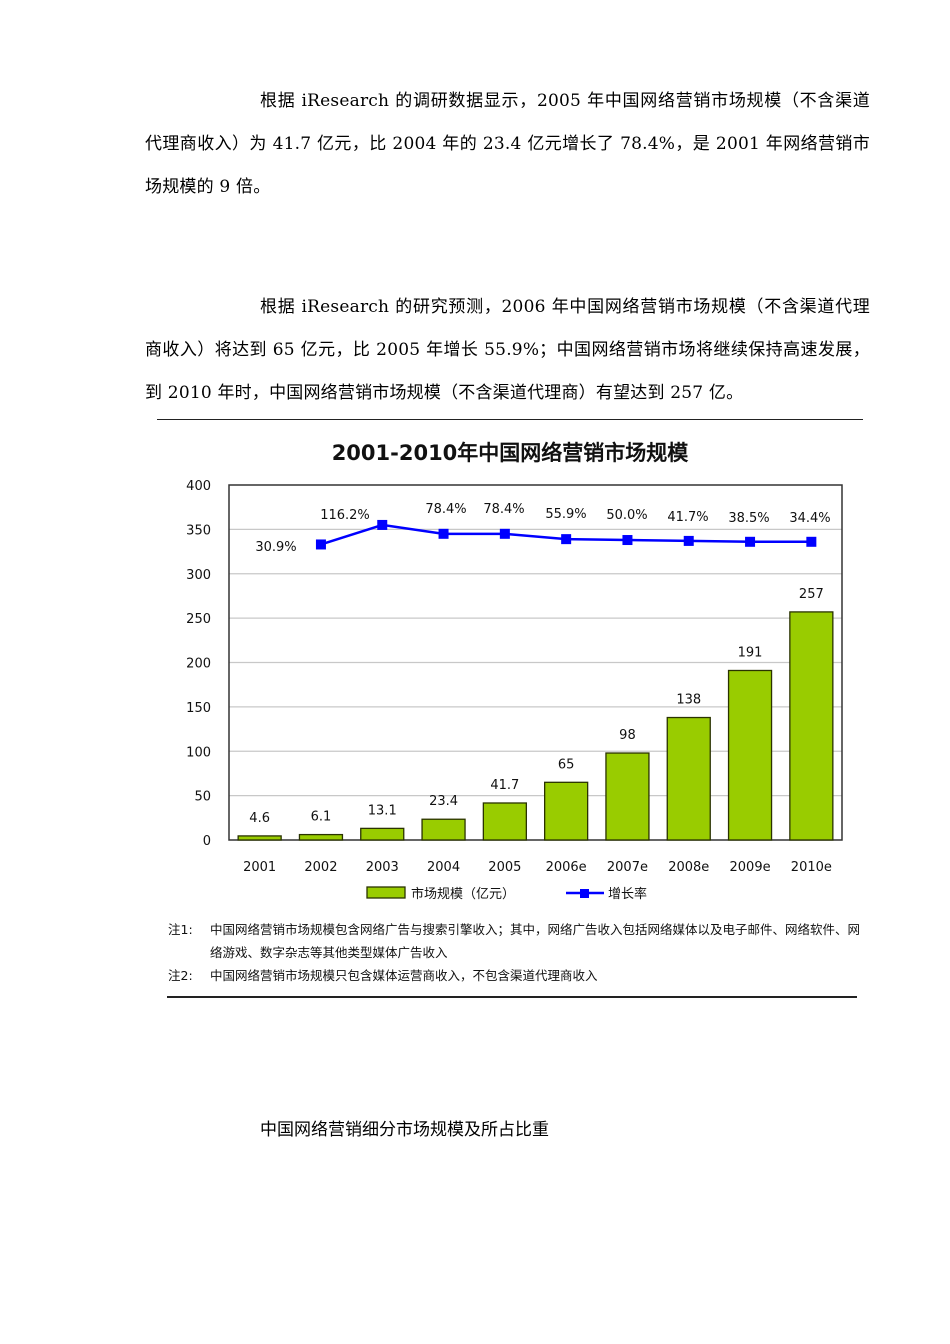  Describe the element at coordinates (321, 837) in the screenshot. I see `bar-2002` at that location.